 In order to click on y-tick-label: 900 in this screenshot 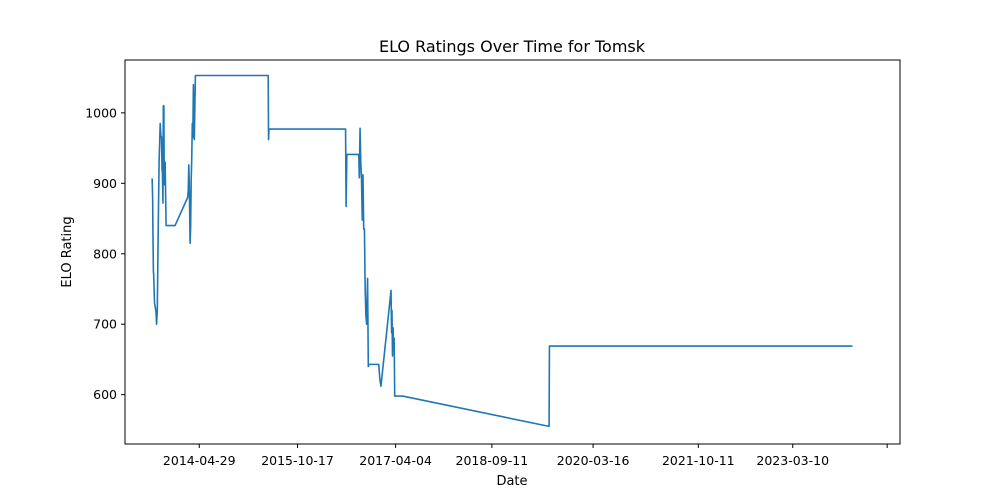, I will do `click(105, 183)`.